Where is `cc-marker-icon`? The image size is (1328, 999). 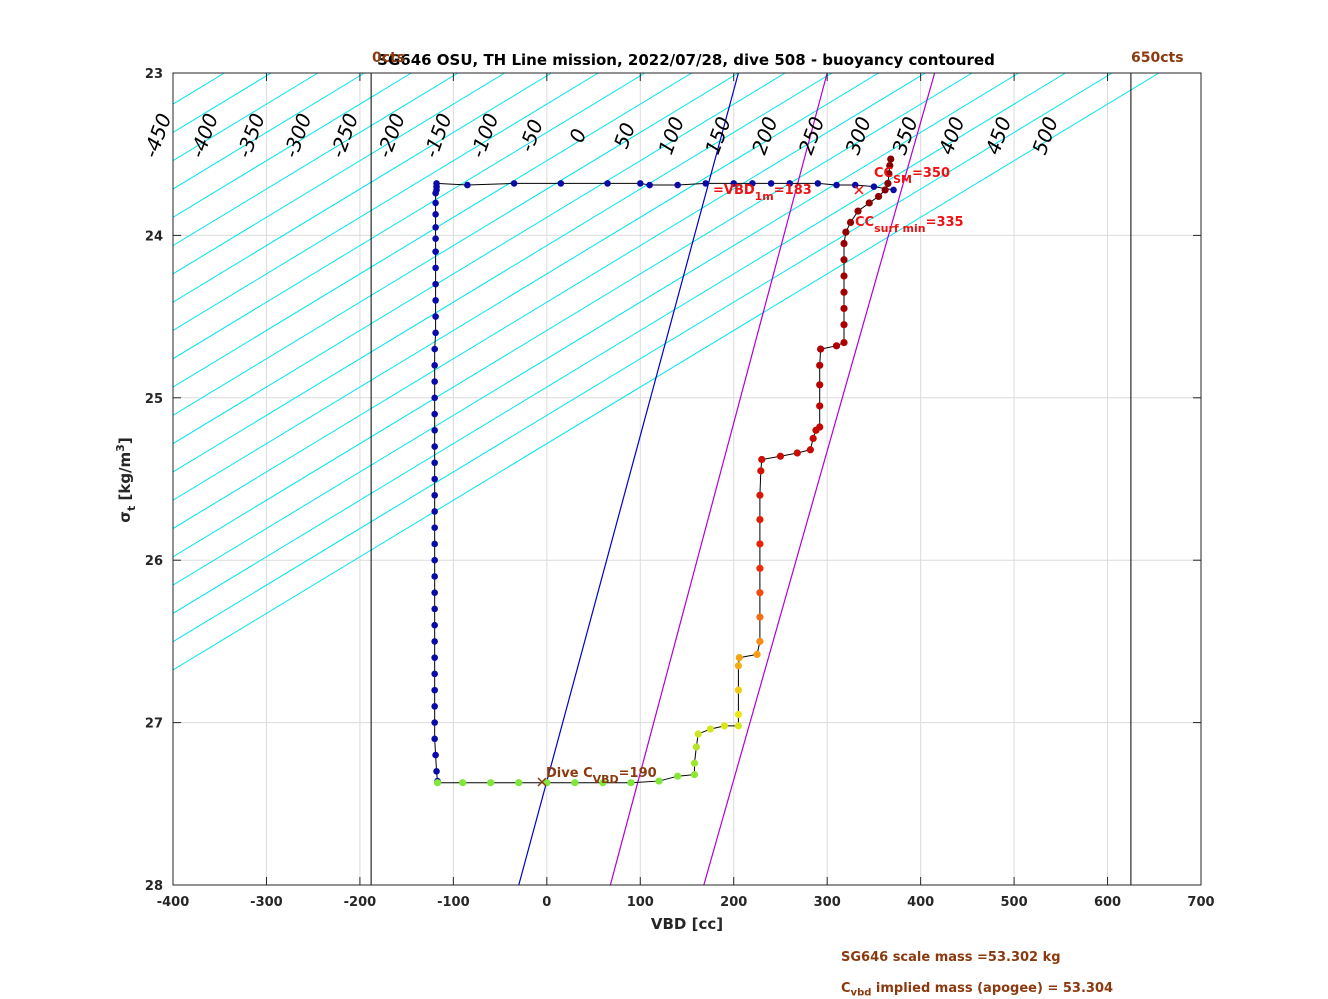
cc-marker-icon is located at coordinates (859, 190).